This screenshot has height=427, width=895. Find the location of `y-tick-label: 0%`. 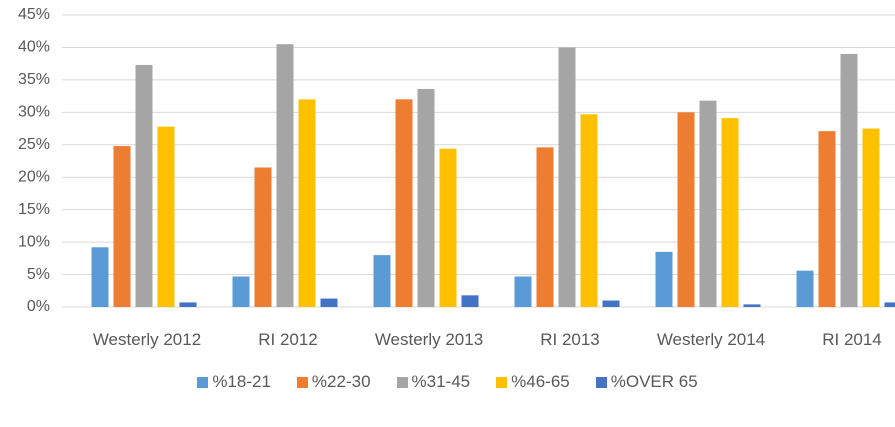

y-tick-label: 0% is located at coordinates (38, 306).